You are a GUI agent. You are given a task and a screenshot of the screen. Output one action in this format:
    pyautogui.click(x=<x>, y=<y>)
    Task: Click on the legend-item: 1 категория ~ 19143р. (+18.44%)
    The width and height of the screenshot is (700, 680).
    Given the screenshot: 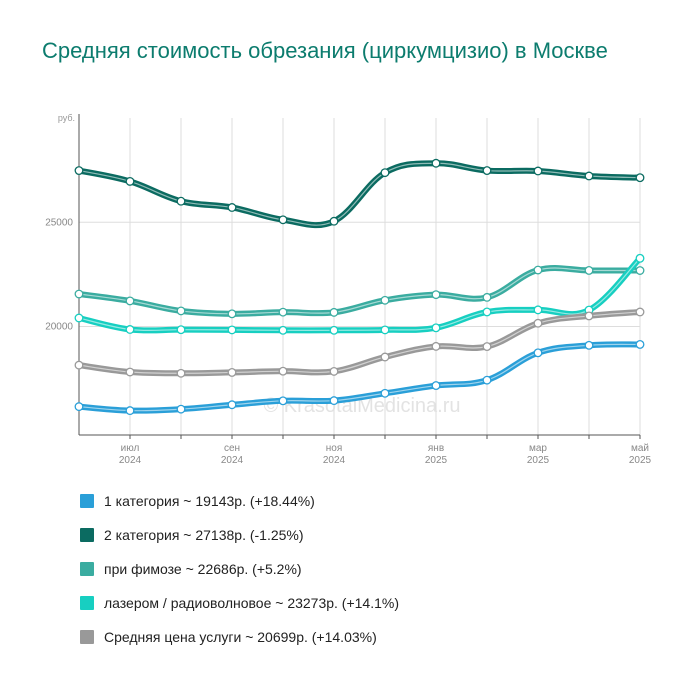 What is the action you would take?
    pyautogui.click(x=239, y=501)
    